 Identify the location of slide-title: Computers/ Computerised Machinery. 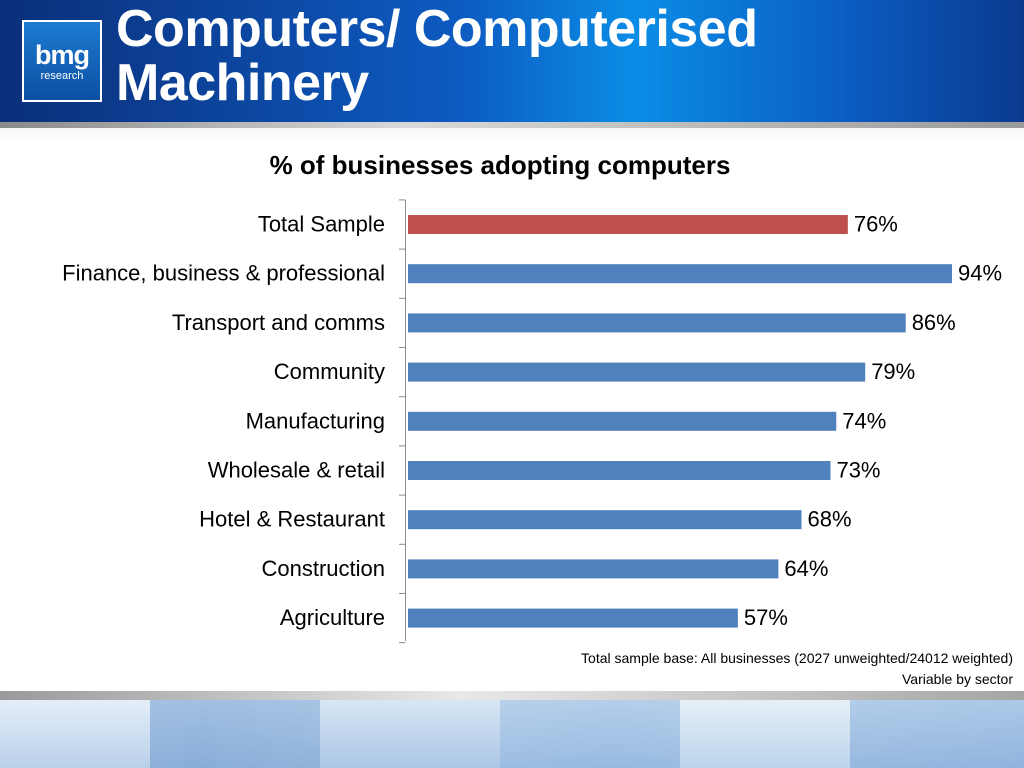
(556, 56).